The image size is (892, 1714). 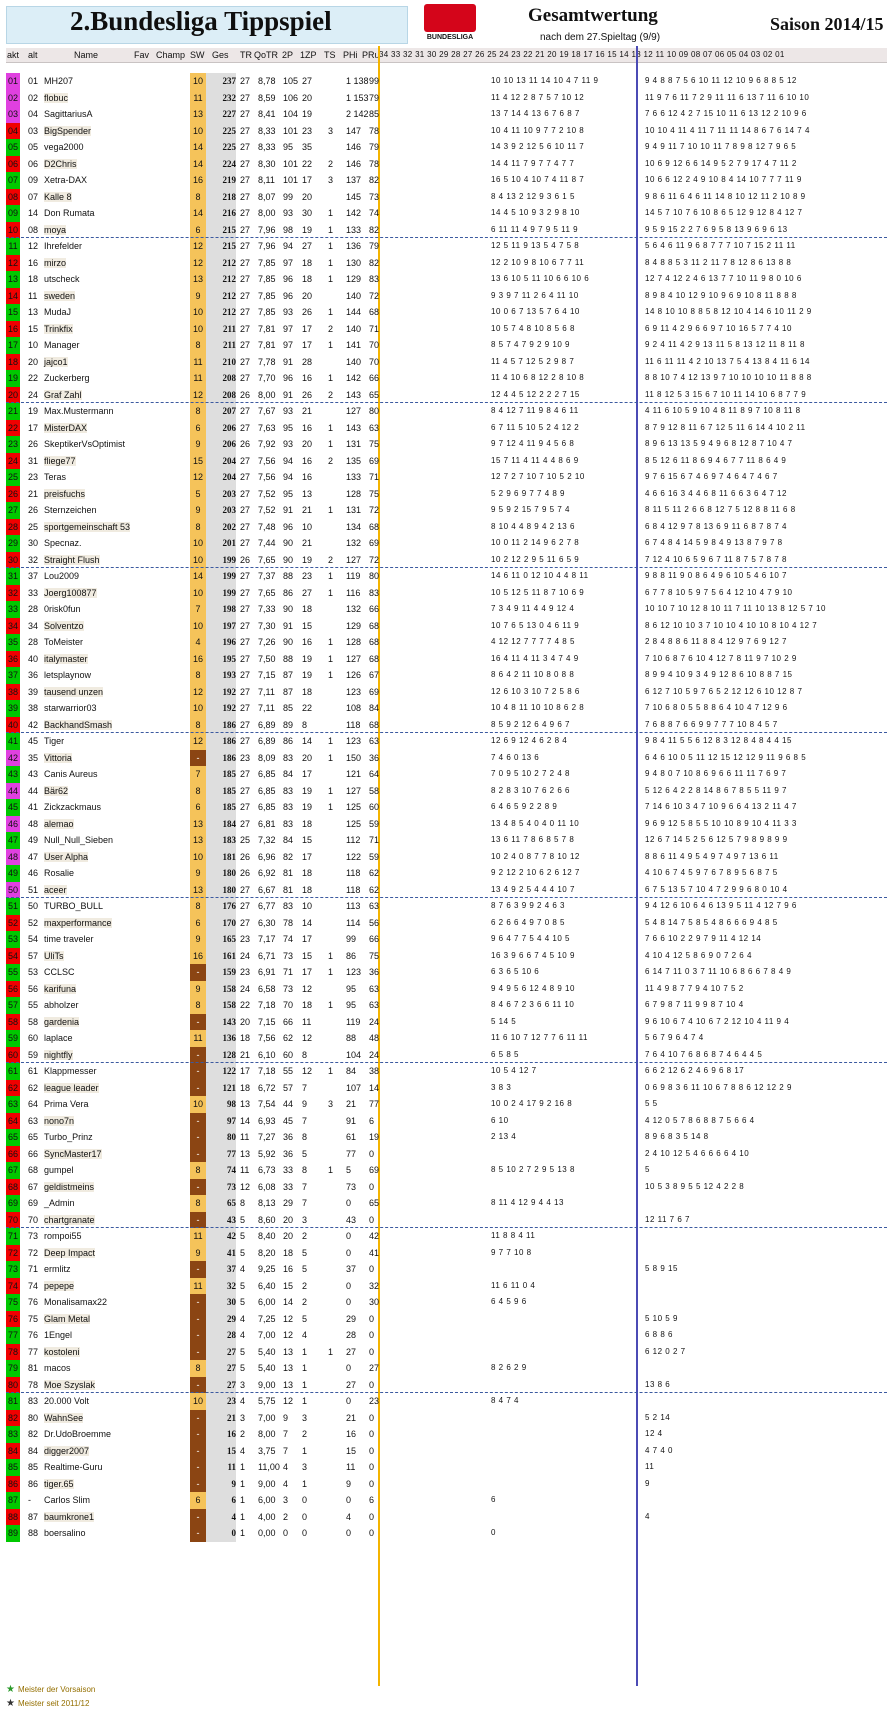 I want to click on cell-akt: 37, so click(x=13, y=675).